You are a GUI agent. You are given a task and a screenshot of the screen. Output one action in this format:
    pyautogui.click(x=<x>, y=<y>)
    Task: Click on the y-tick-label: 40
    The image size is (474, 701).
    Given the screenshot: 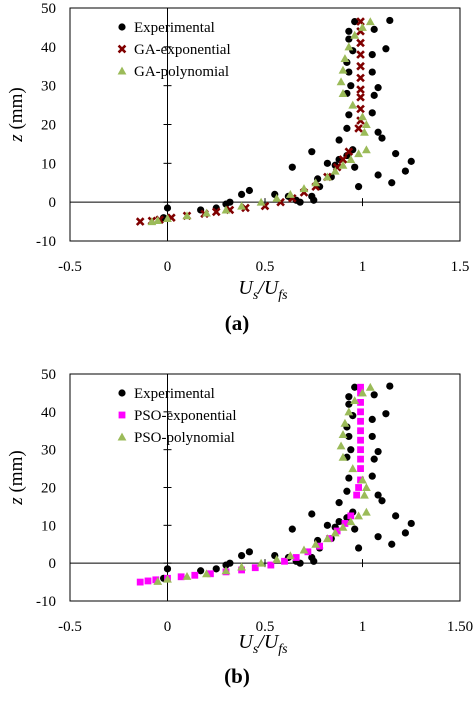 What is the action you would take?
    pyautogui.click(x=48, y=413)
    